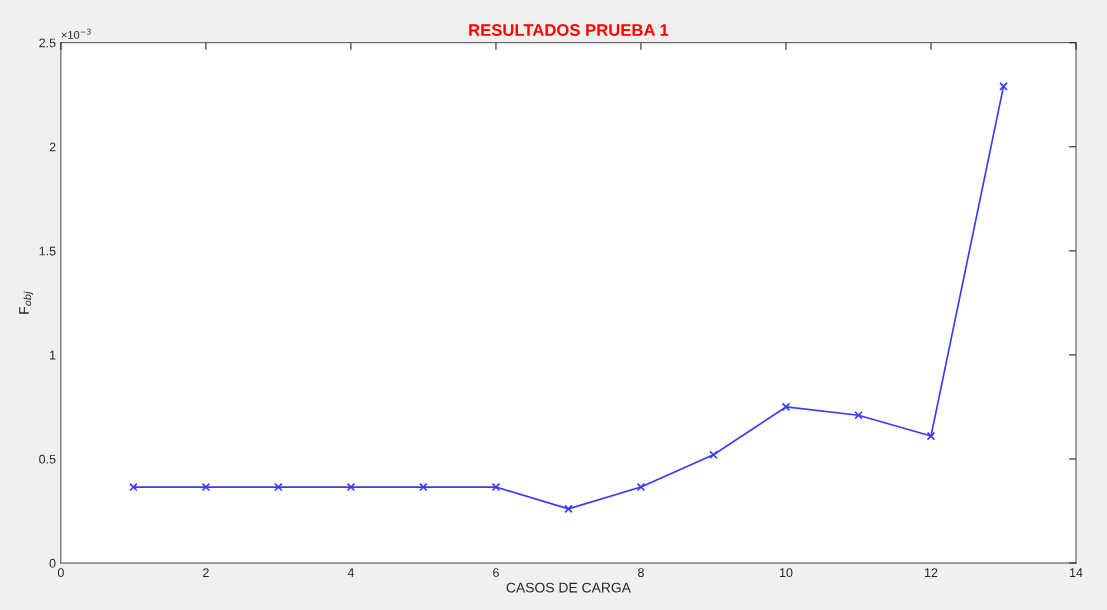 This screenshot has width=1107, height=610. What do you see at coordinates (568, 587) in the screenshot?
I see `x-axis-title: CASOS DE CARGA` at bounding box center [568, 587].